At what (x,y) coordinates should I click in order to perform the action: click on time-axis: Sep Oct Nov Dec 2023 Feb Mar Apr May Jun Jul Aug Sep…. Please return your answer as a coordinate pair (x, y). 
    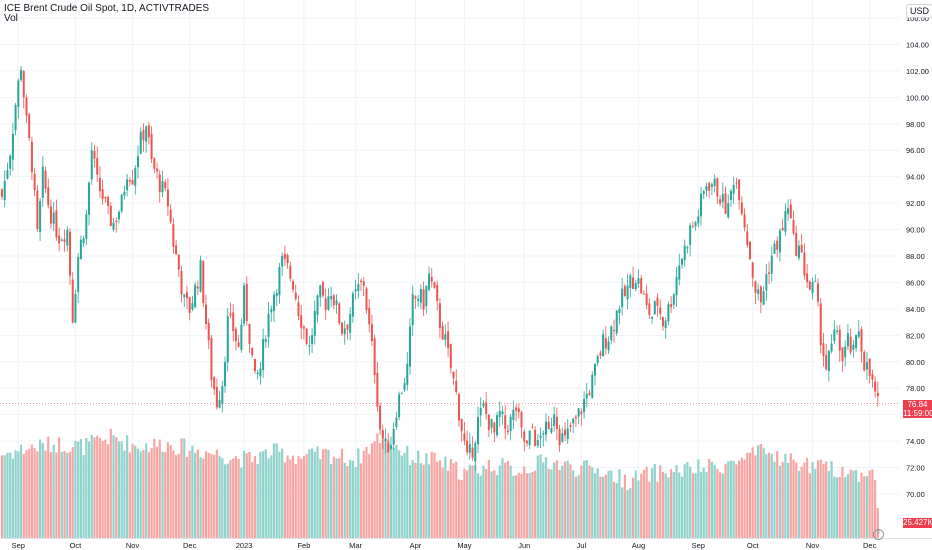
    Looking at the image, I should click on (466, 544).